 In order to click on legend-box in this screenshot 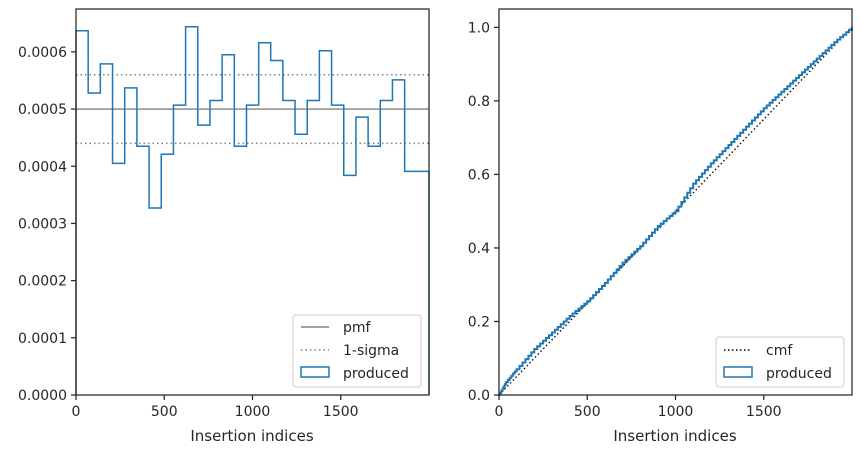, I will do `click(357, 351)`.